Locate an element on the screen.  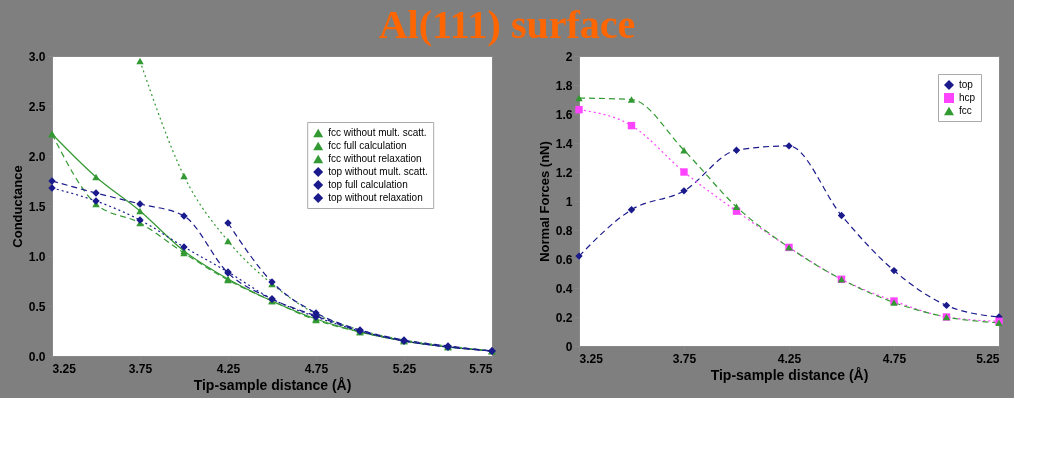
y-tick-label: 3.0 is located at coordinates (37, 56).